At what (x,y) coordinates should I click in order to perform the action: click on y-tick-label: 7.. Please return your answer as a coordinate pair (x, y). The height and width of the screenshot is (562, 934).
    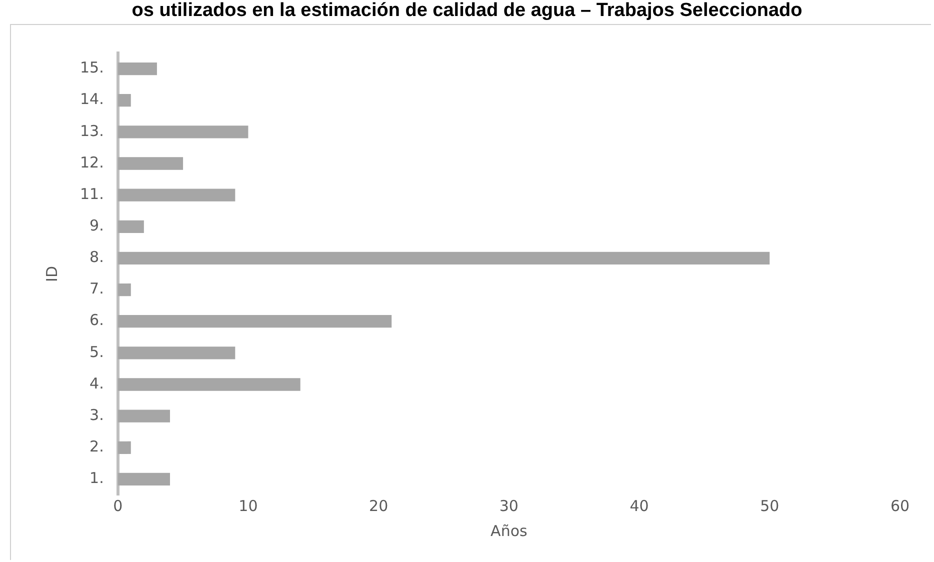
    Looking at the image, I should click on (97, 289).